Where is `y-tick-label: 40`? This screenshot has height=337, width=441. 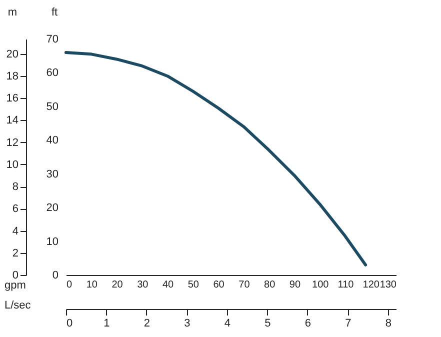 y-tick-label: 40 is located at coordinates (52, 140).